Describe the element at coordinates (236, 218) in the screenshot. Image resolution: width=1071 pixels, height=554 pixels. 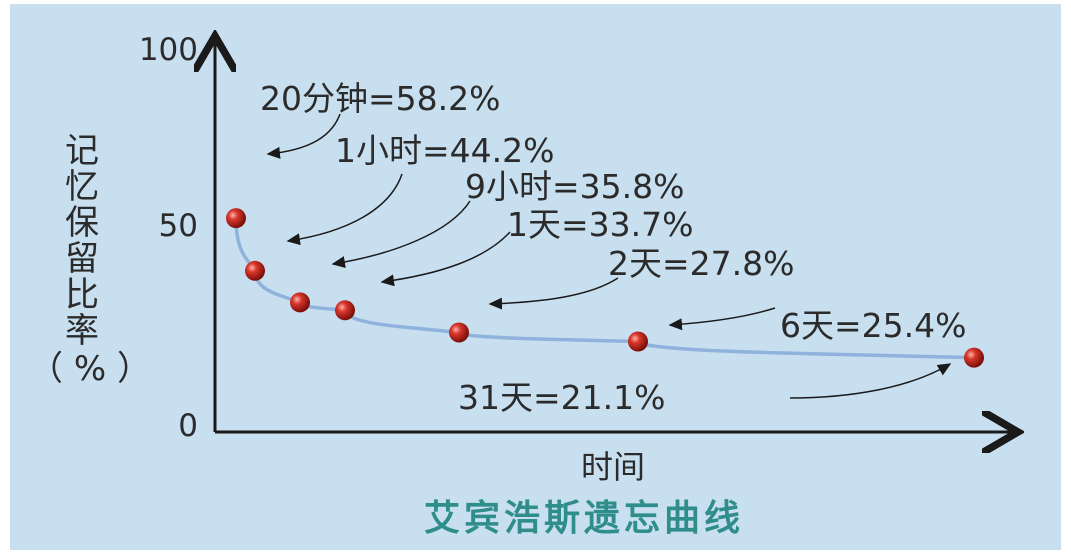
I see `data-point-20分钟` at that location.